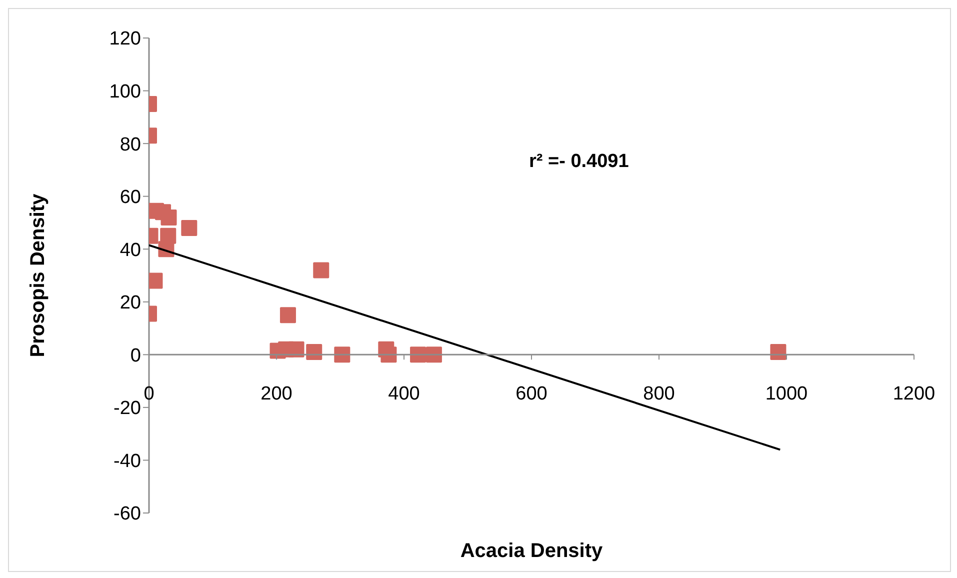 This screenshot has width=957, height=578. I want to click on x-tick-label: 1000, so click(786, 394).